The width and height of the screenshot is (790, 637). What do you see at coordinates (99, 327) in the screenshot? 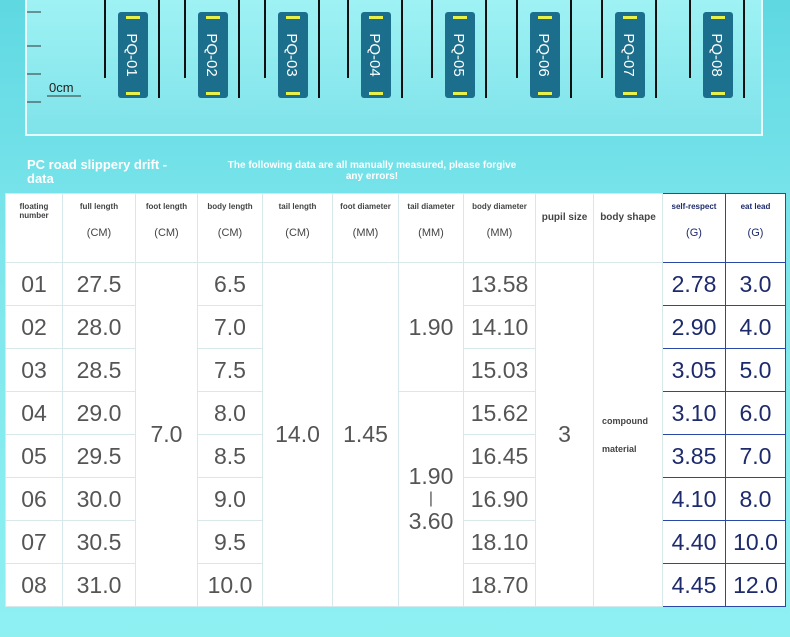
I see `cell: 28.0` at bounding box center [99, 327].